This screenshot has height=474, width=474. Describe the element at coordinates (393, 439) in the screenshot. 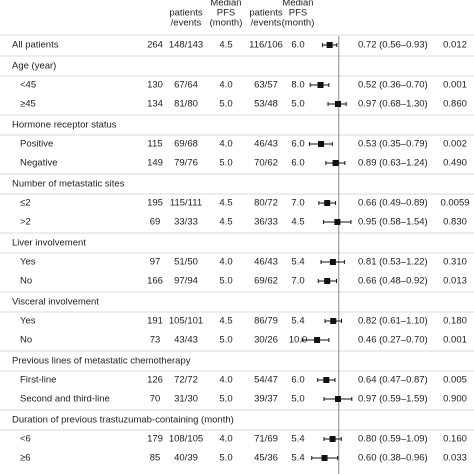

I see `hr-label: 0.80 (0.59–1.09)` at that location.